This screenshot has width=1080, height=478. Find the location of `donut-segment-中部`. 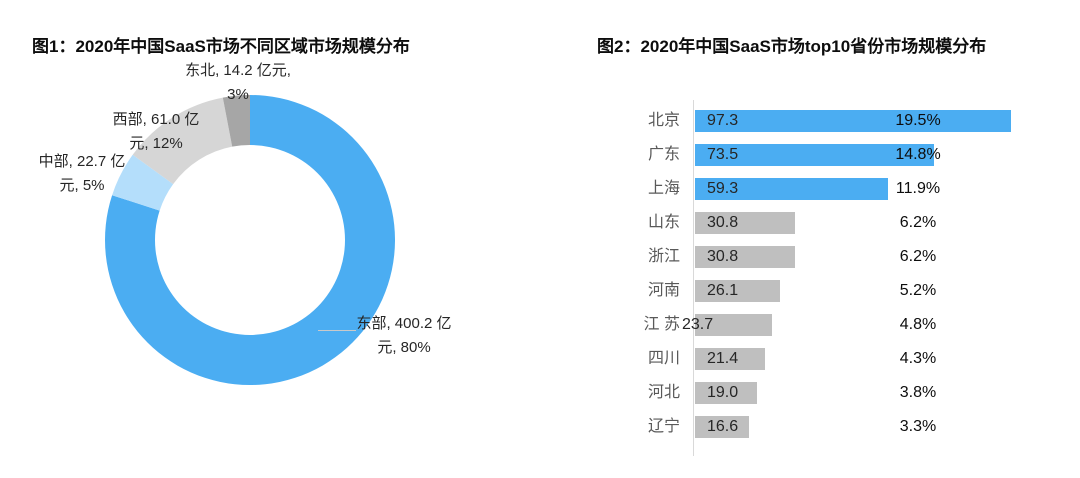

donut-segment-中部 is located at coordinates (143, 182).